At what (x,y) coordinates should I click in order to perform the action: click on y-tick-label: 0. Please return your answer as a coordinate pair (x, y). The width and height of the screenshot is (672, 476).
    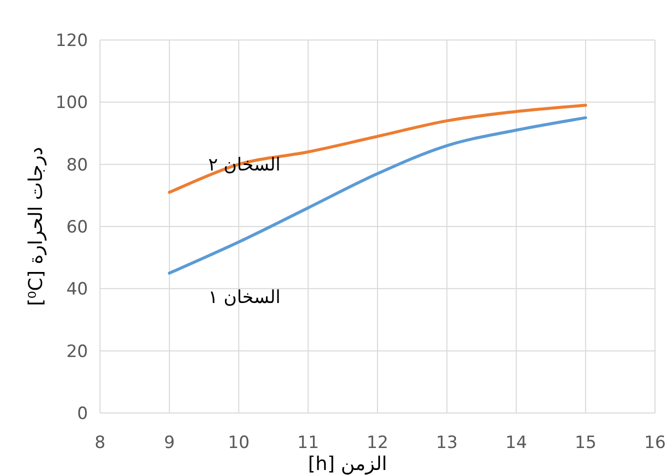
    Looking at the image, I should click on (82, 414).